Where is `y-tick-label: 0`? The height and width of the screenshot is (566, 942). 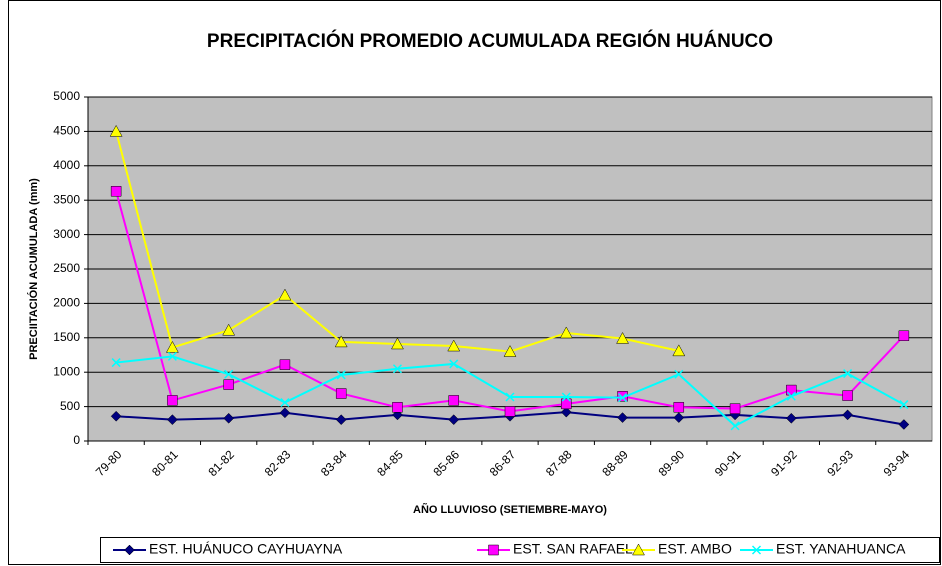 y-tick-label: 0 is located at coordinates (76, 440).